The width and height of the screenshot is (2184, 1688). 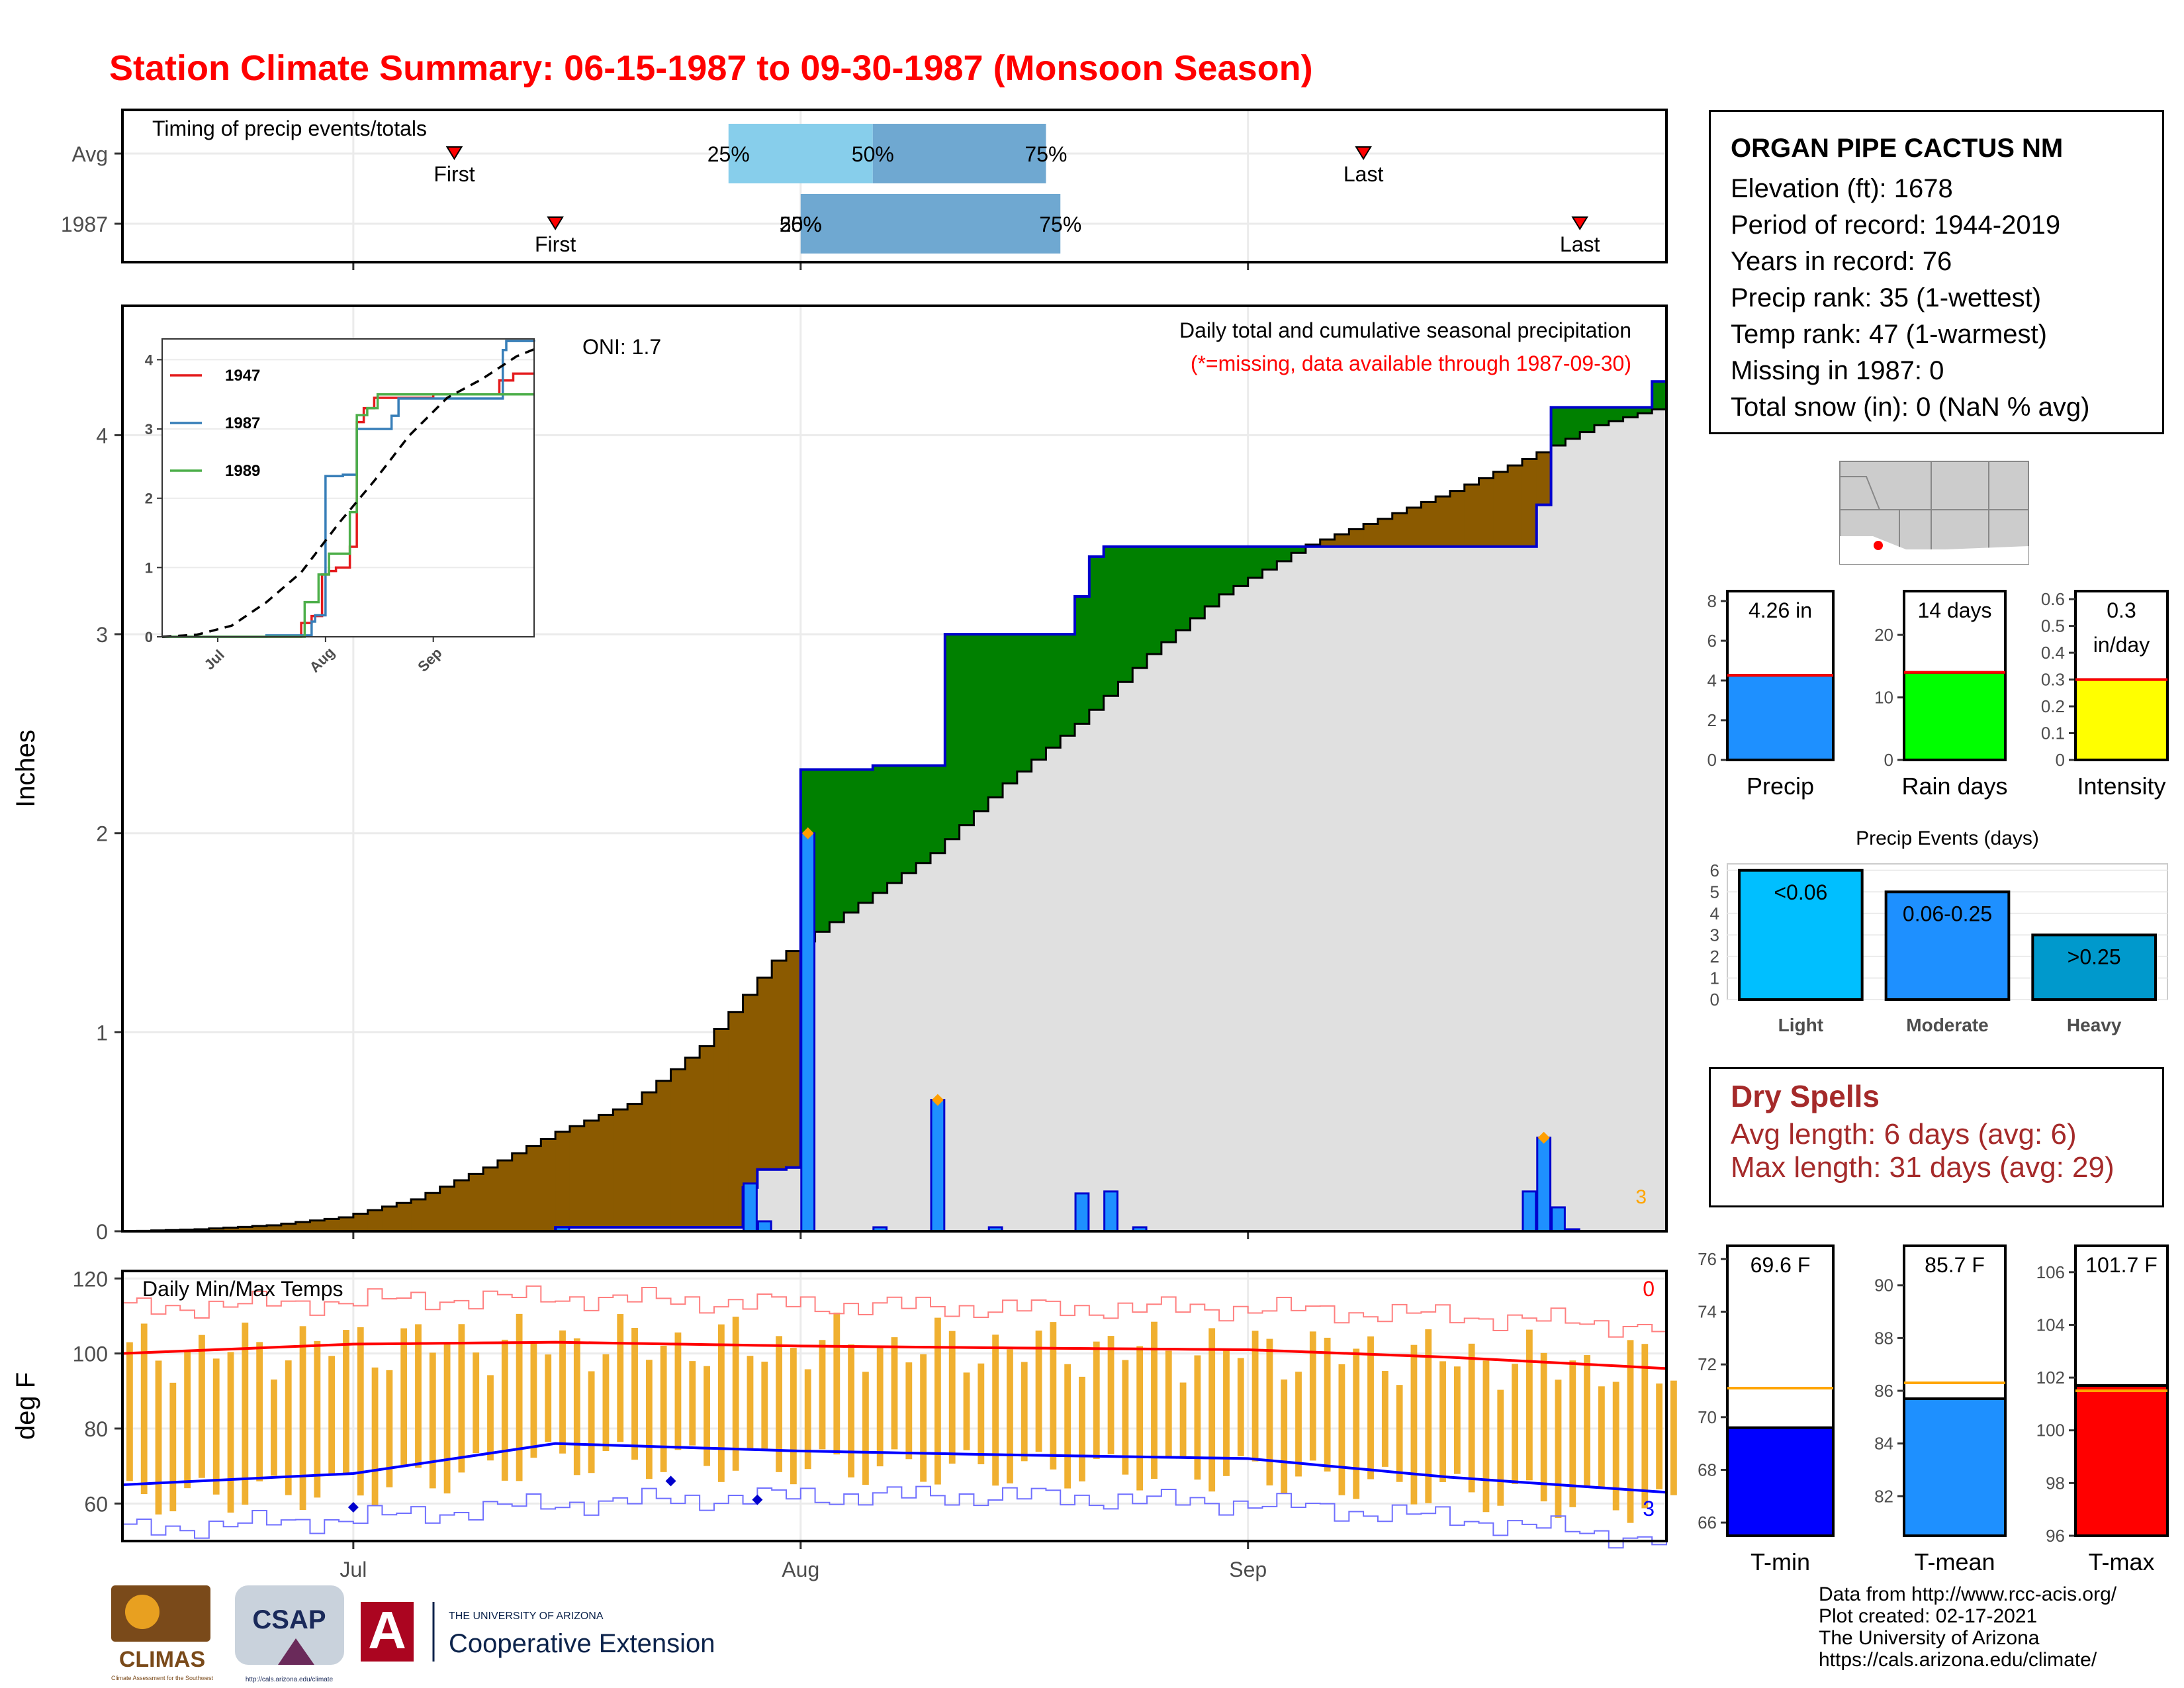 I want to click on events-category-label: Heavy, so click(x=2094, y=1025).